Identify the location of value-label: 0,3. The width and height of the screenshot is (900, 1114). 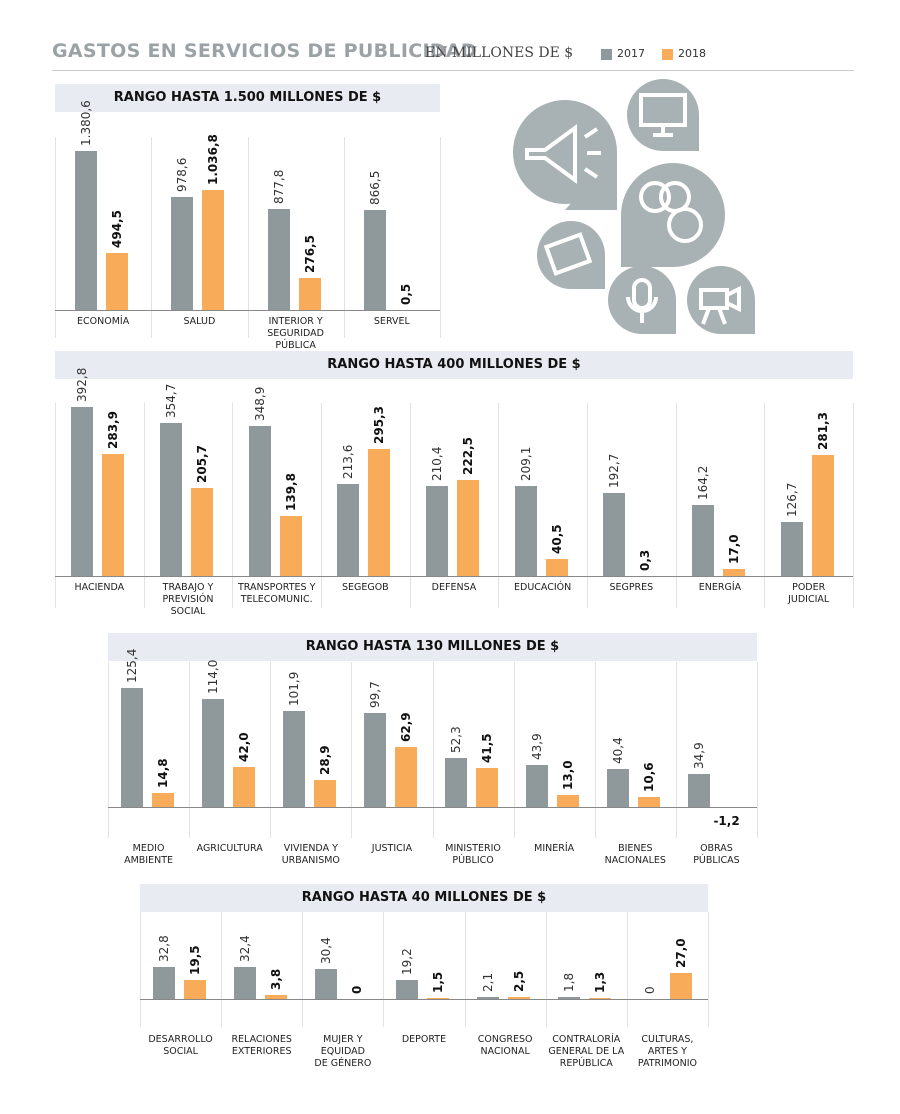
(645, 560).